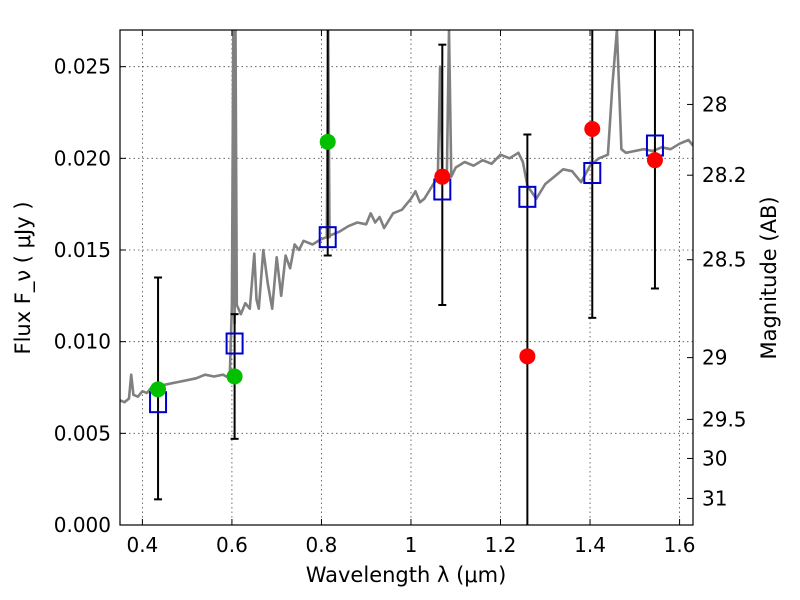 Image resolution: width=800 pixels, height=600 pixels. Describe the element at coordinates (322, 545) in the screenshot. I see `x-tick-label: 0.8` at that location.